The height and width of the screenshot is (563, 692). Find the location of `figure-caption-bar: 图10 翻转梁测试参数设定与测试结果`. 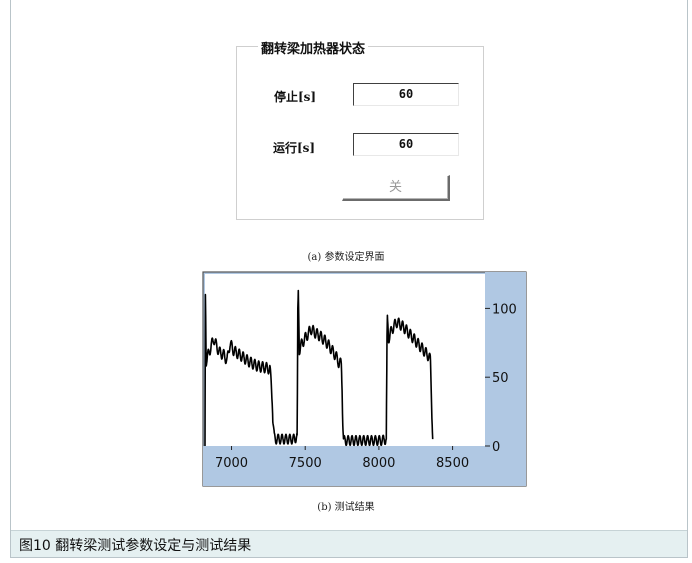

figure-caption-bar: 图10 翻转梁测试参数设定与测试结果 is located at coordinates (349, 543).